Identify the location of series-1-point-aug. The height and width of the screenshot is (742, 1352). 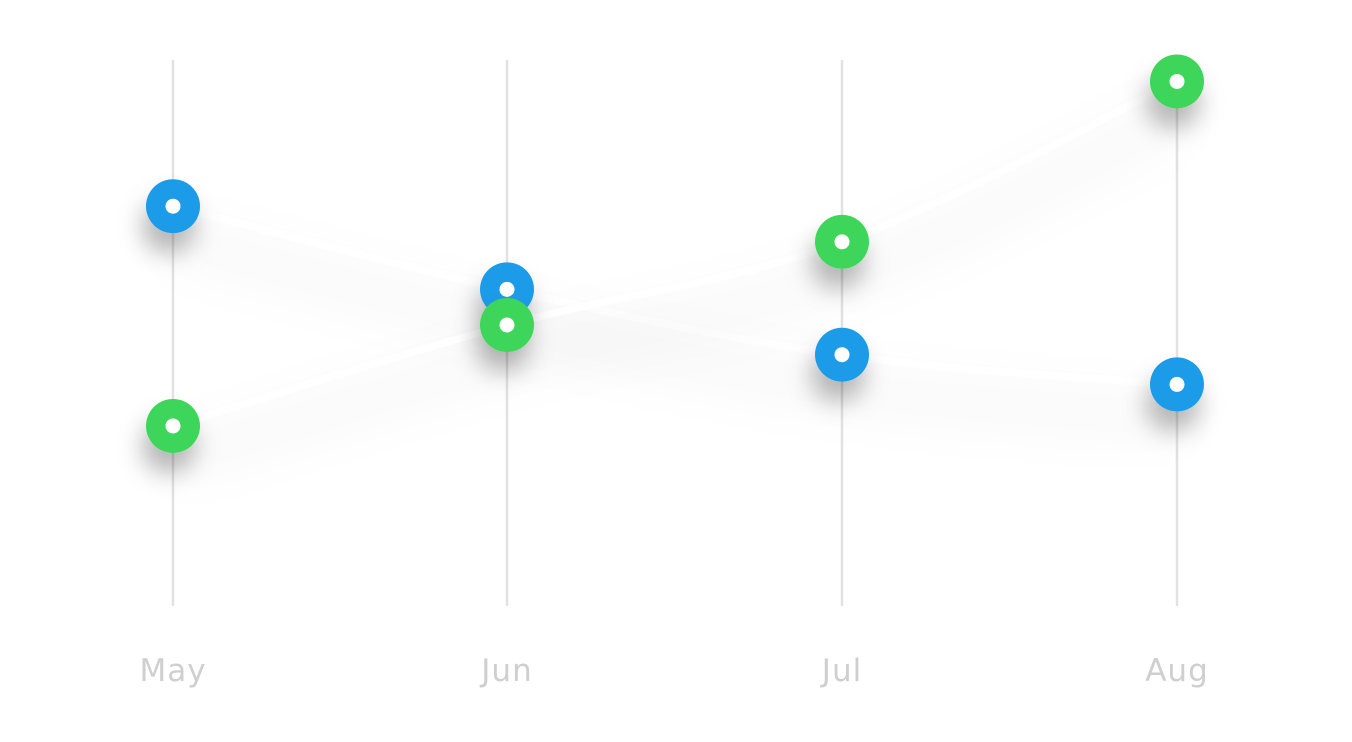
(1177, 384).